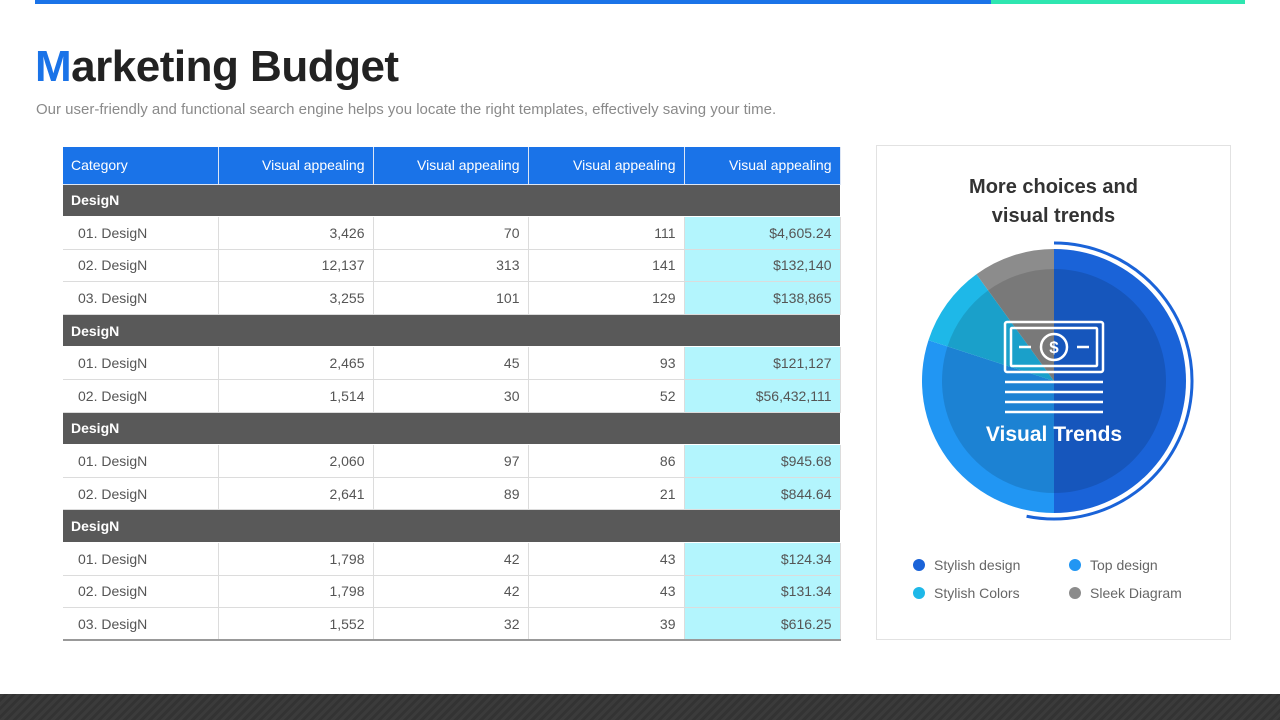 The height and width of the screenshot is (720, 1280). Describe the element at coordinates (1054, 347) in the screenshot. I see `dollar-sign-glyph: $` at that location.